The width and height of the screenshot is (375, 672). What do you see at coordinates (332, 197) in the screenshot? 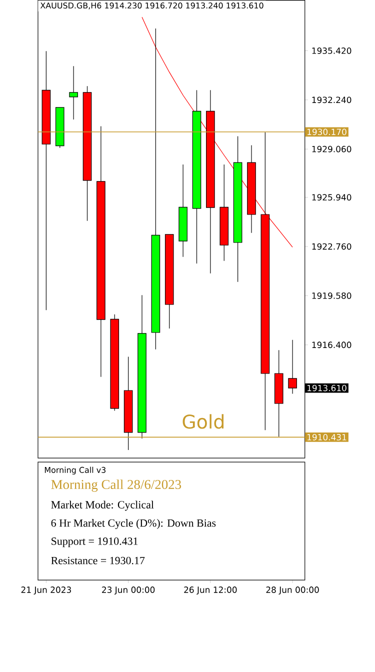
I see `y-tick-label: 1925.940` at bounding box center [332, 197].